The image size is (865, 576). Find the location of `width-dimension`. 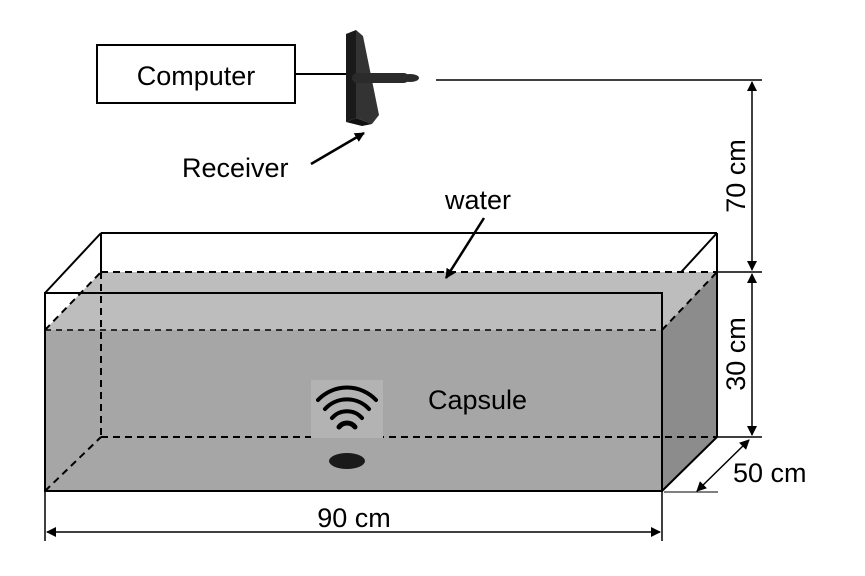

width-dimension is located at coordinates (723, 465).